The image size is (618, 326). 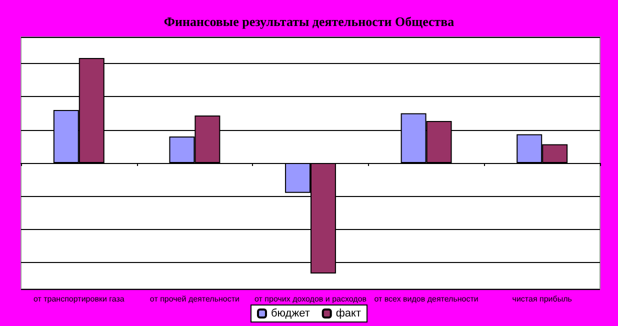 What do you see at coordinates (426, 299) in the screenshot?
I see `x-tick-label: от всех видов деятельности` at bounding box center [426, 299].